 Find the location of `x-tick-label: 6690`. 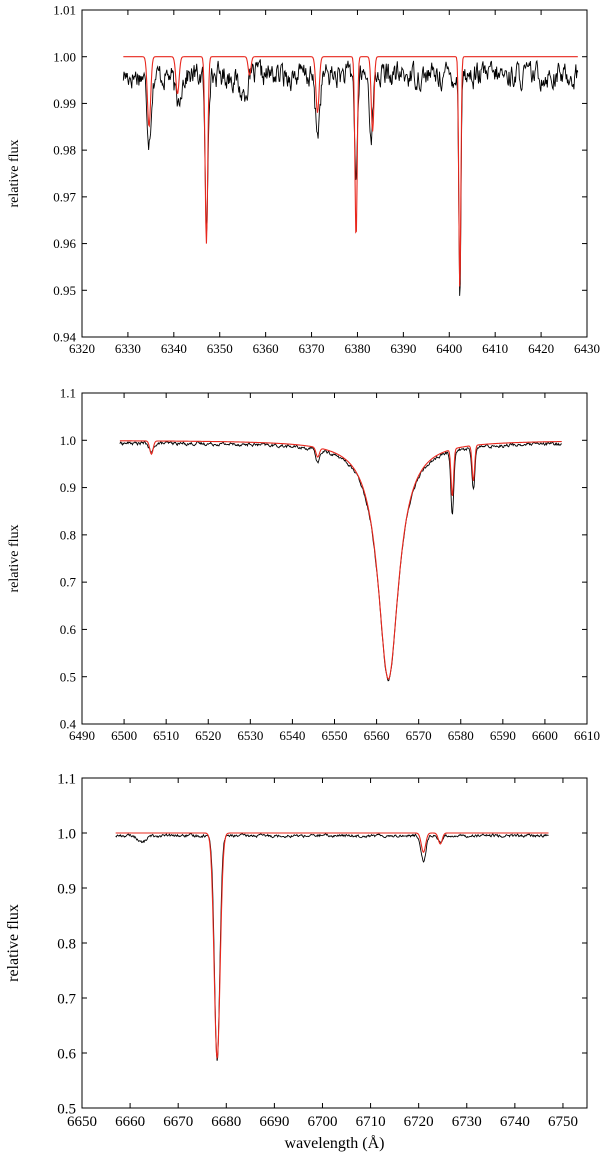

x-tick-label: 6690 is located at coordinates (274, 1122).